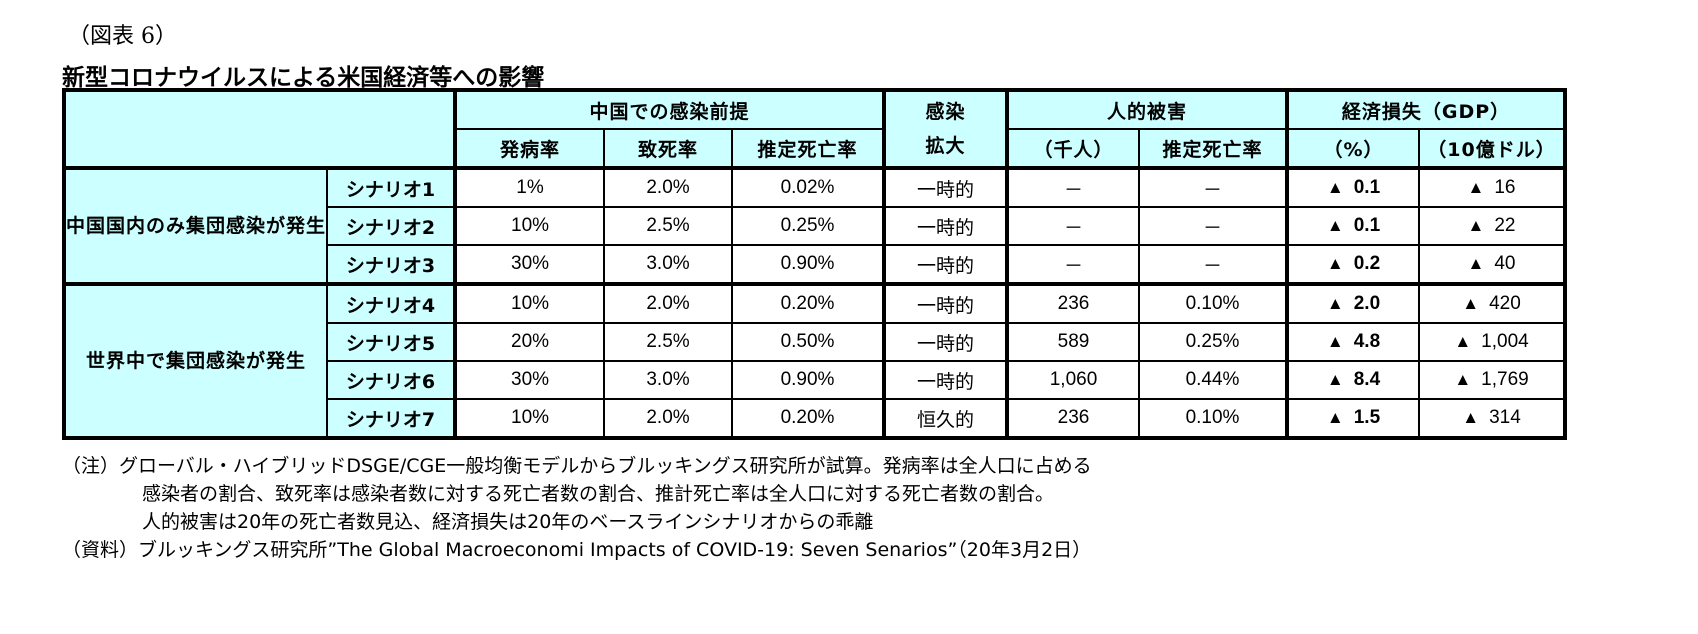 This screenshot has width=1698, height=634. I want to click on gdp-usd-cell: ▲ 1,004, so click(1492, 342).